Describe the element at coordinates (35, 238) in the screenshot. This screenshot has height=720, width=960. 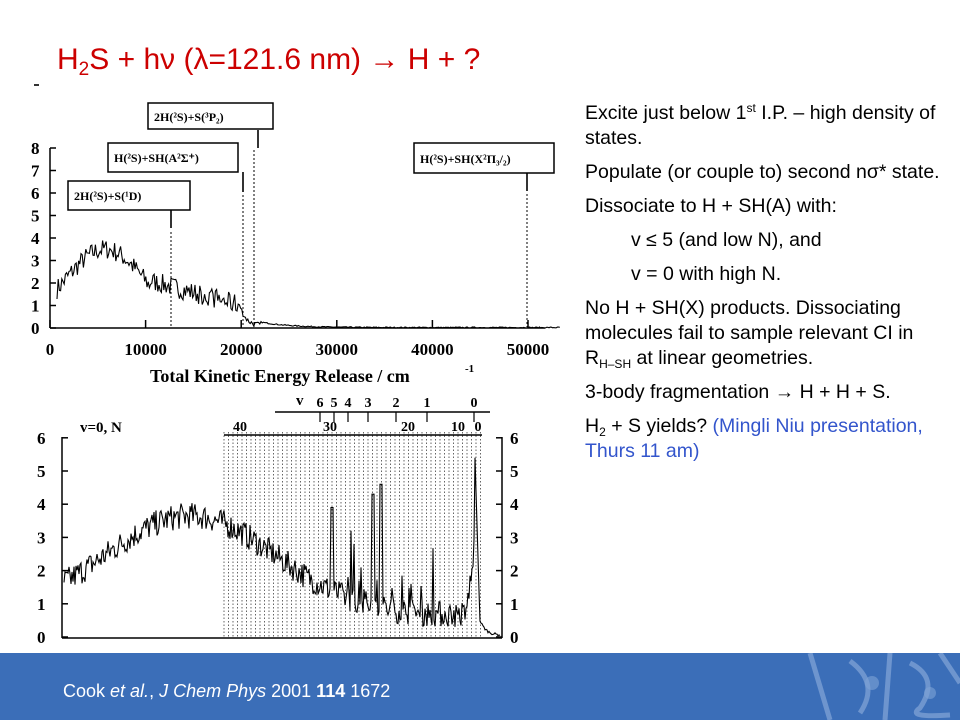
I see `top-y-tick-label: 4` at that location.